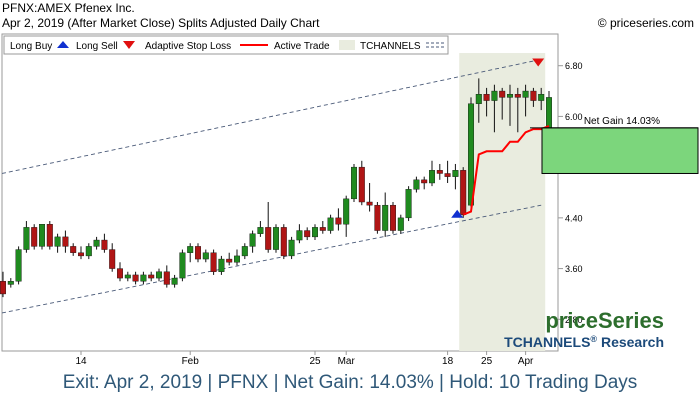 Image resolution: width=700 pixels, height=400 pixels. I want to click on x-tick-label: Feb, so click(191, 361).